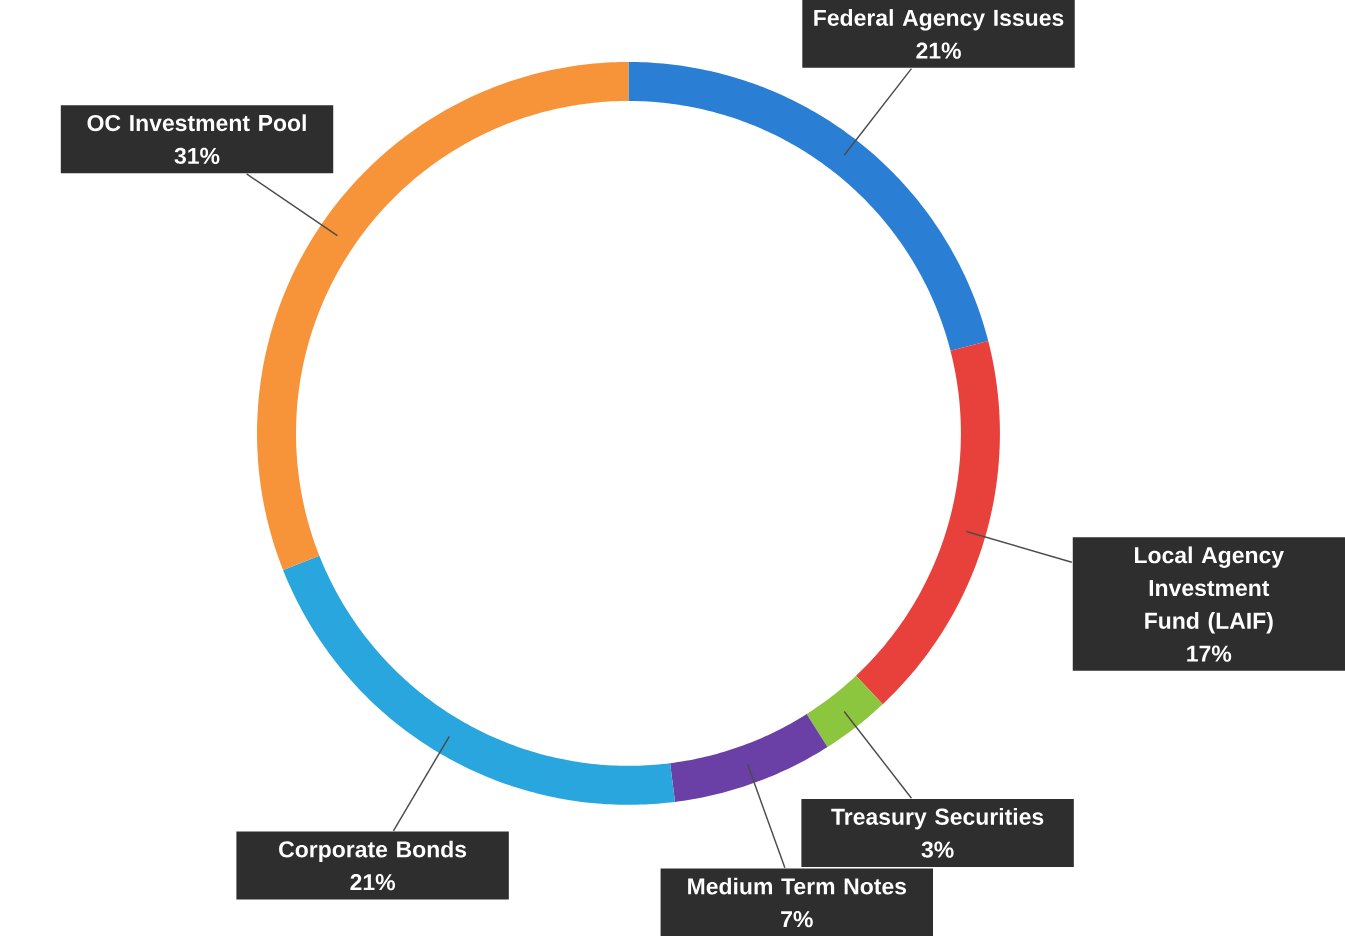  I want to click on slice-label: Treasury Securities, so click(937, 818).